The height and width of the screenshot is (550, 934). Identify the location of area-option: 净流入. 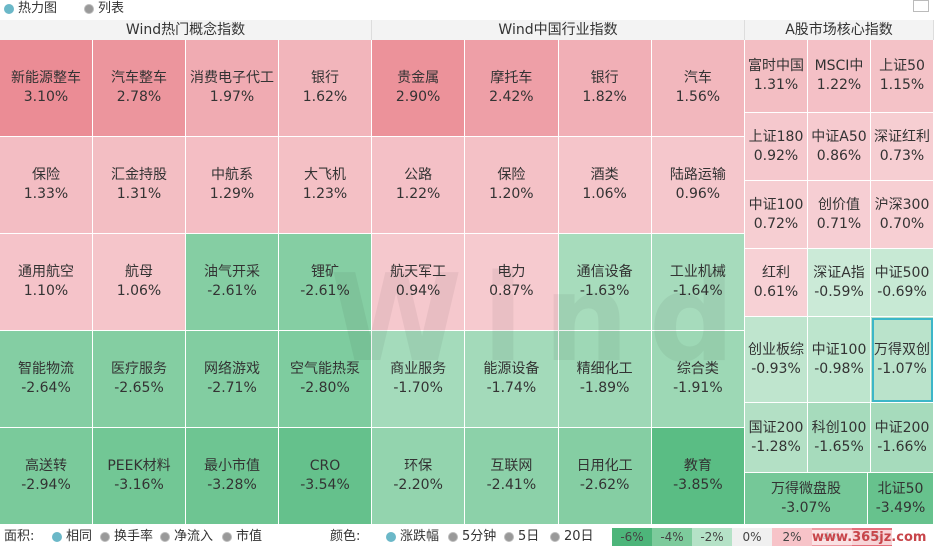
(186, 537).